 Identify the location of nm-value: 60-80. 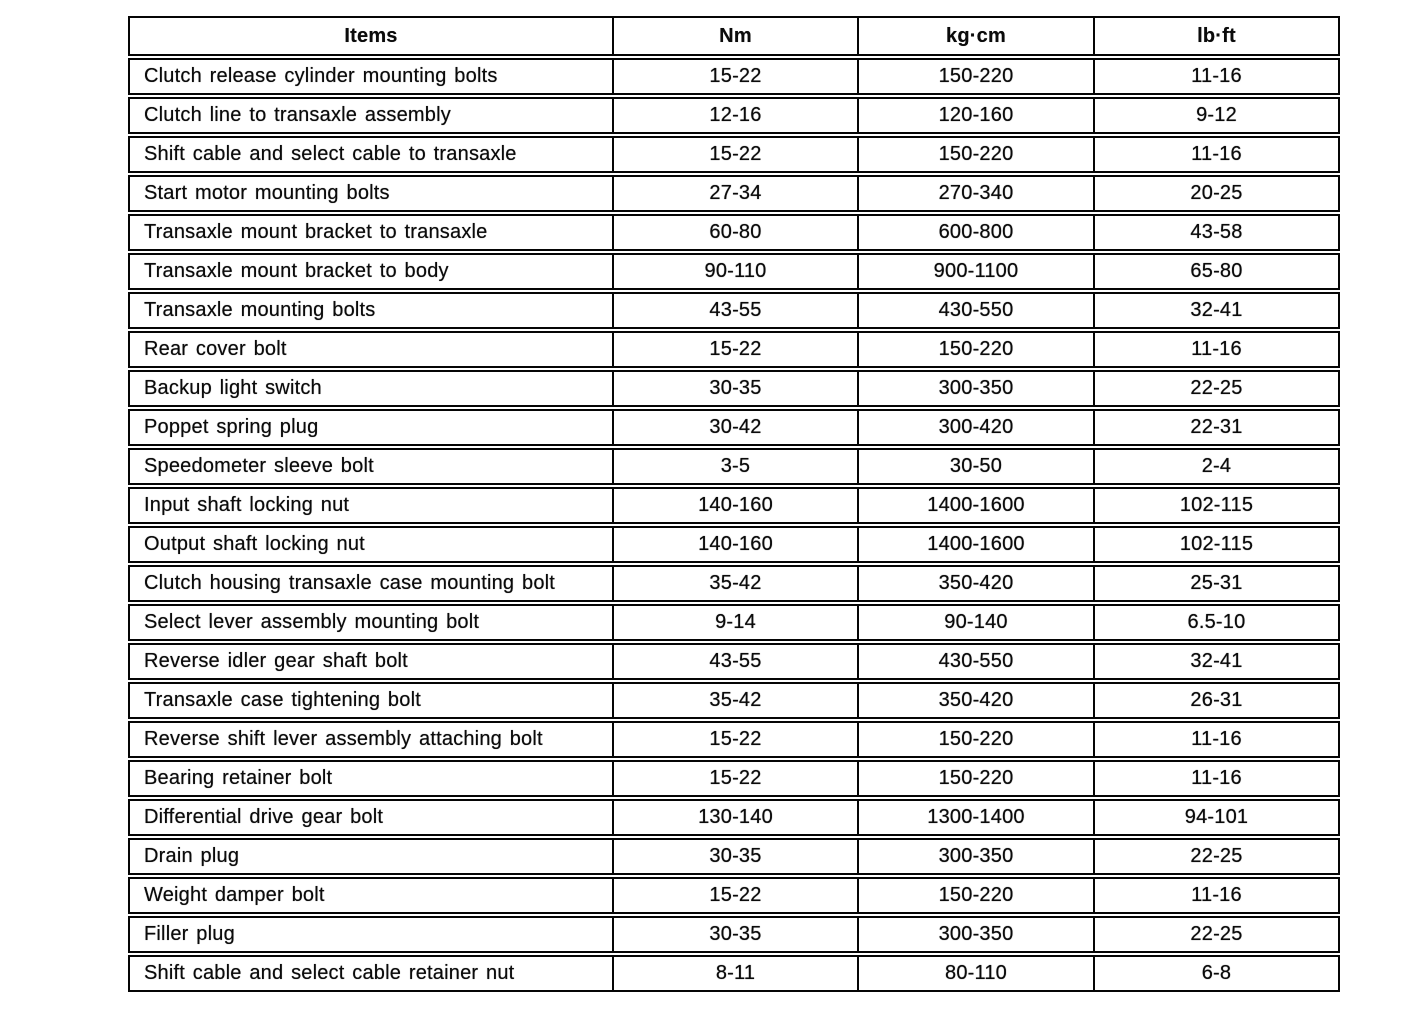
(735, 232).